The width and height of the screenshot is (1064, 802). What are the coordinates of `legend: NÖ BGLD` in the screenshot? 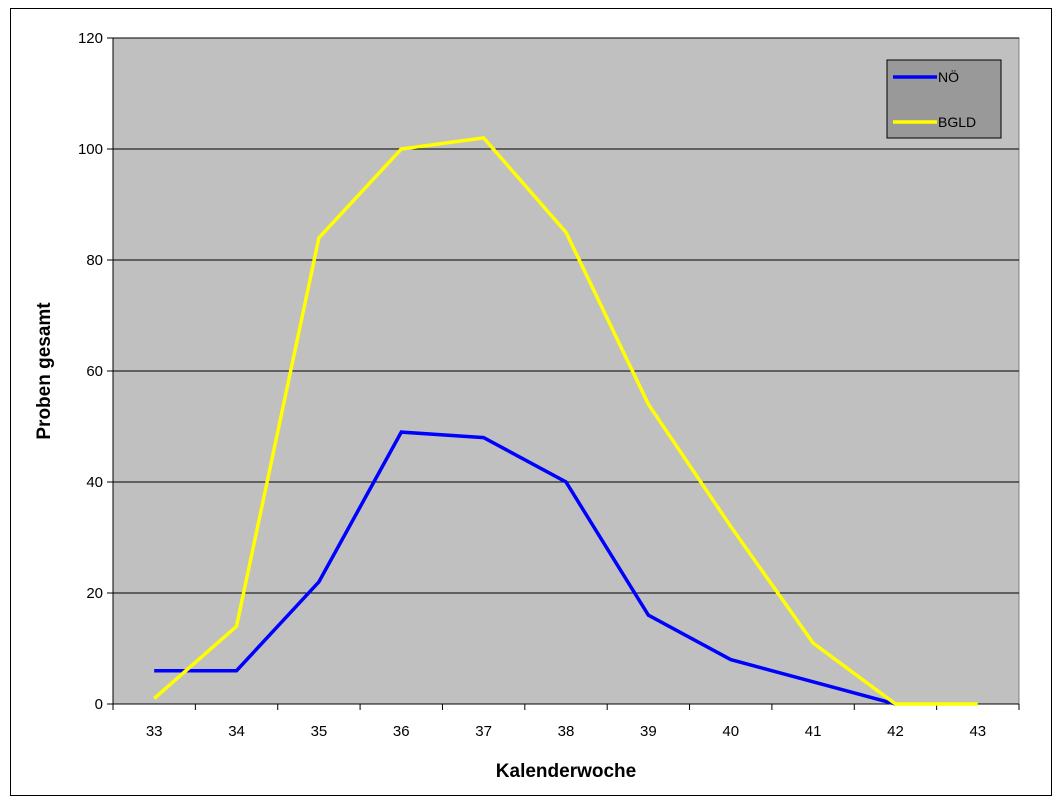 It's located at (944, 99).